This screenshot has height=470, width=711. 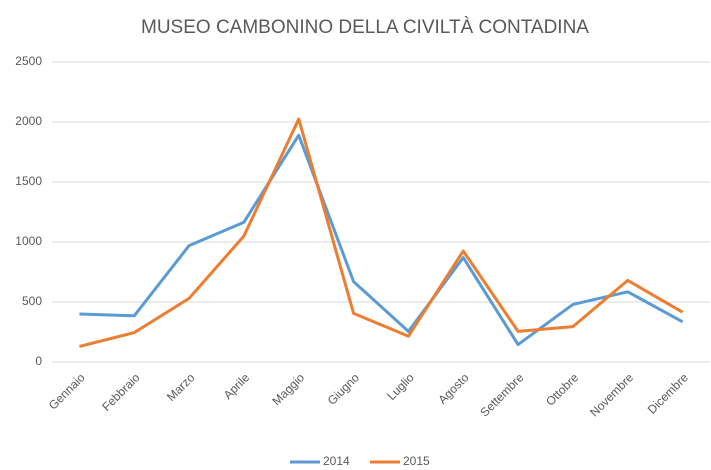 What do you see at coordinates (28, 241) in the screenshot?
I see `y-tick-label: 1000` at bounding box center [28, 241].